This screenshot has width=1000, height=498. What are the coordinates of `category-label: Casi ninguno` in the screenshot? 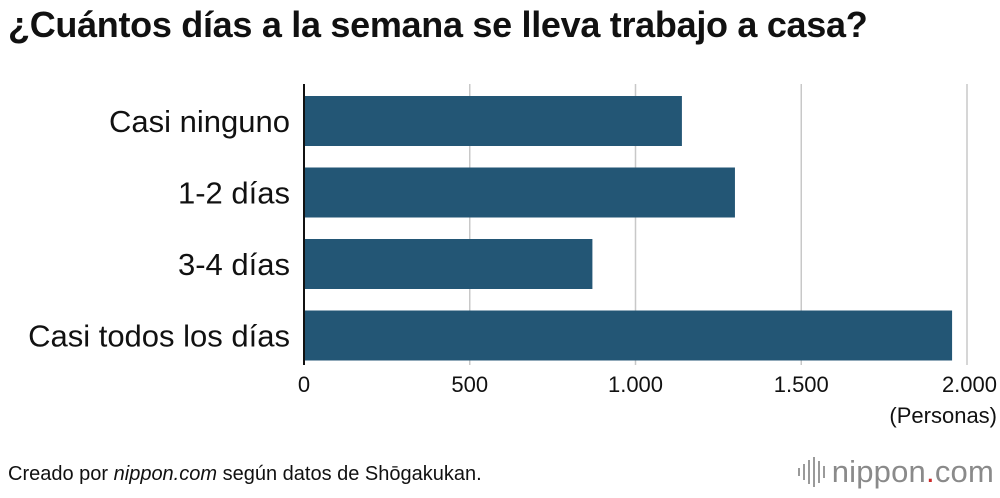 It's located at (199, 121).